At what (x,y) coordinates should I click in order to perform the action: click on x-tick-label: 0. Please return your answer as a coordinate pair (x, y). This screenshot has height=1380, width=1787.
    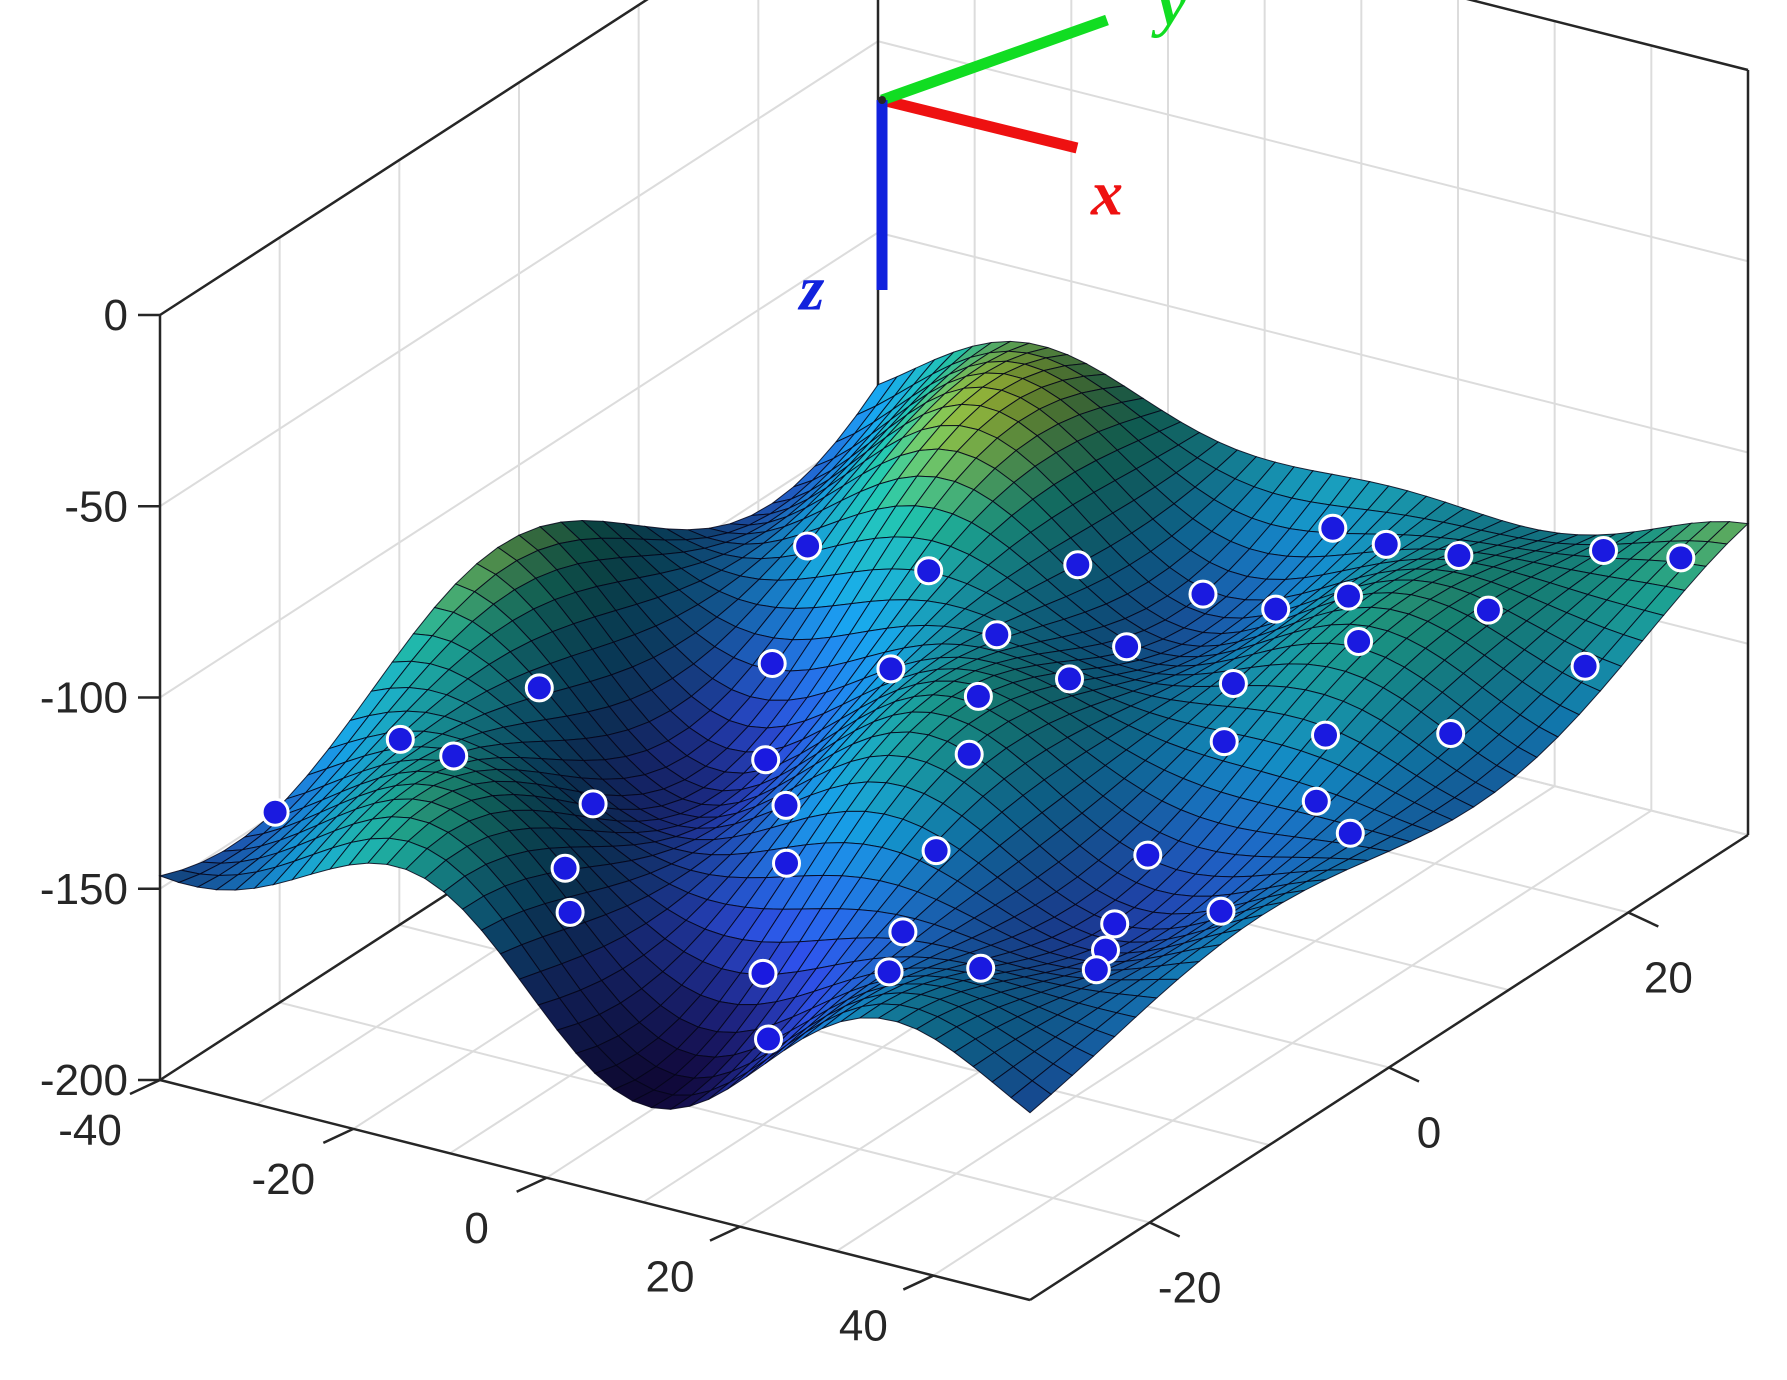
    Looking at the image, I should click on (476, 1228).